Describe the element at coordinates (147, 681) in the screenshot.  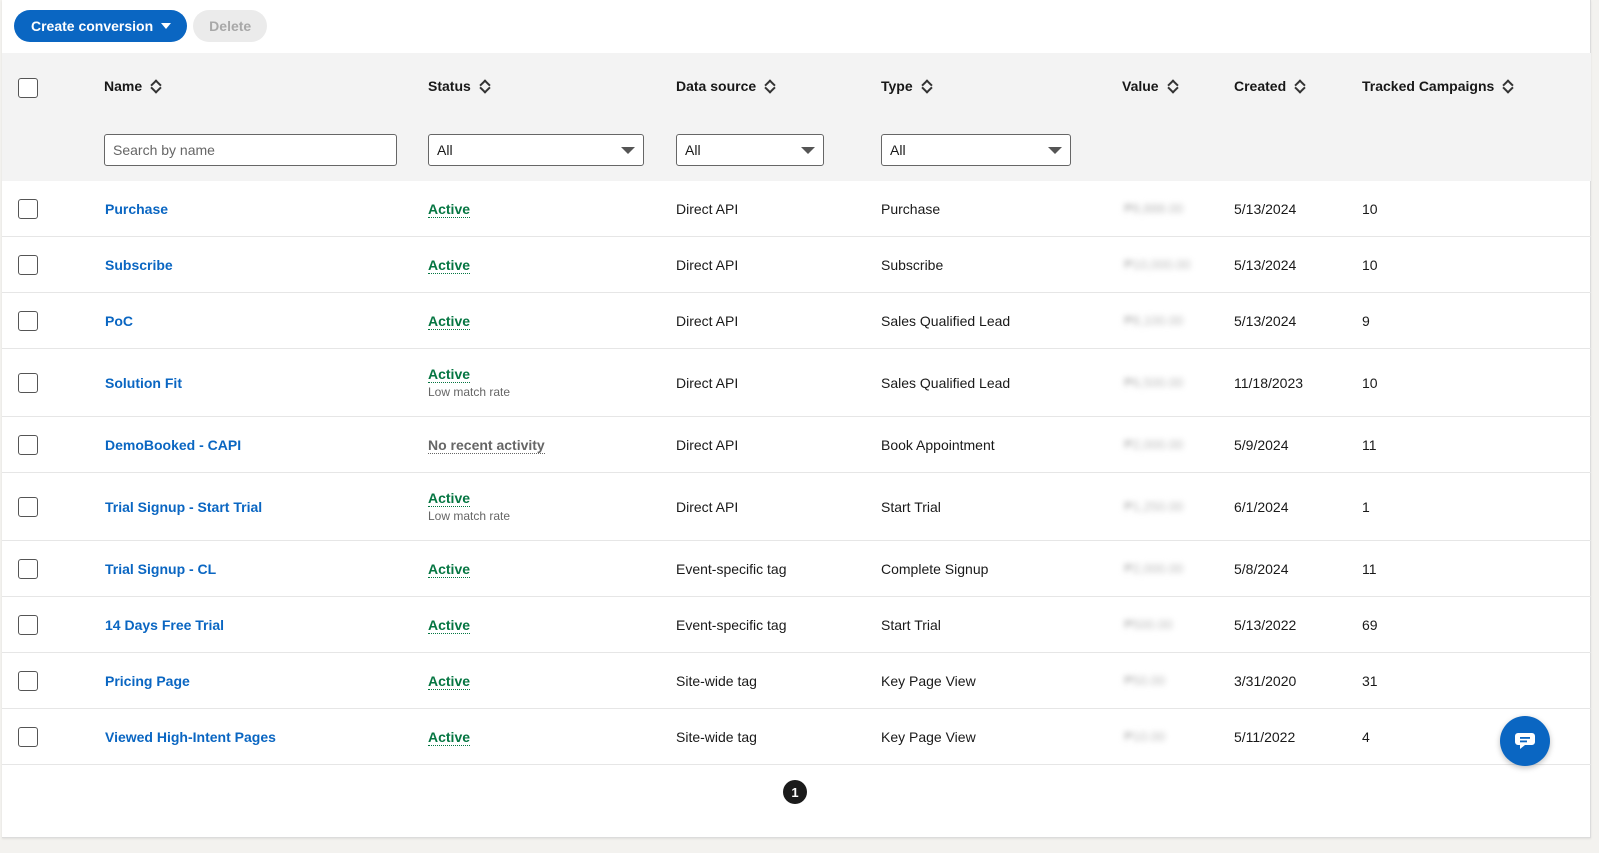
I see `conversion-name-link: Pricing Page` at that location.